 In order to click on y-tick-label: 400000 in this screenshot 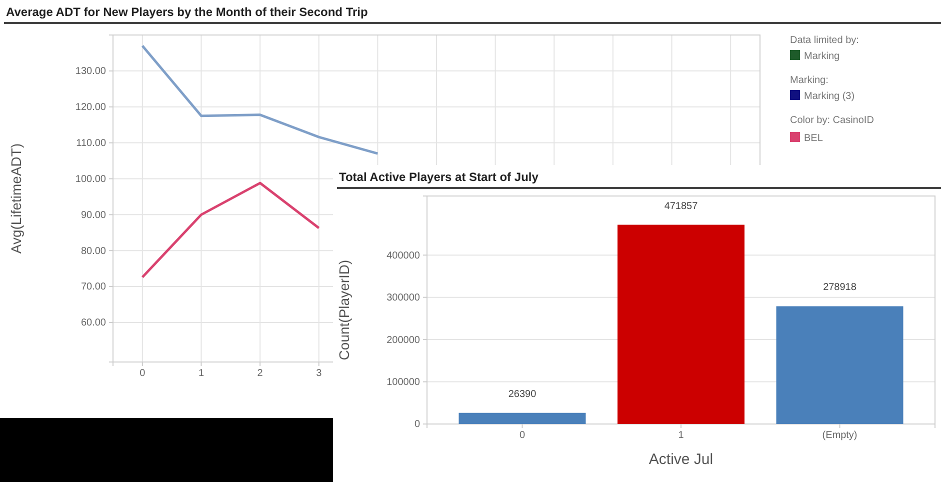, I will do `click(403, 256)`.